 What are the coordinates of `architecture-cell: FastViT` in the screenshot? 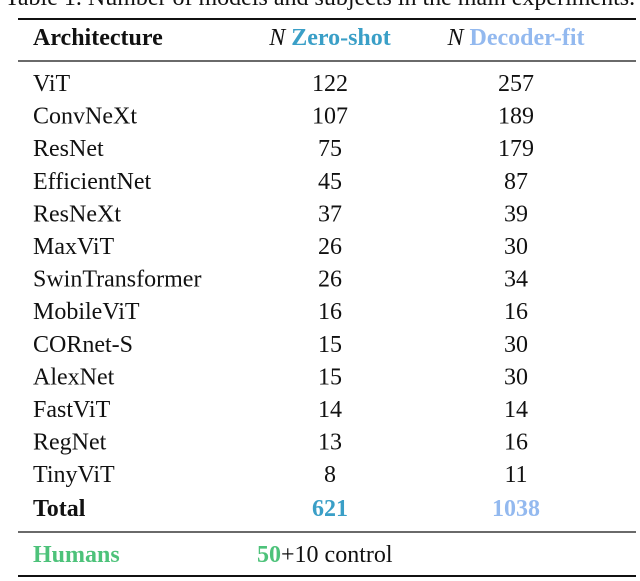 It's located at (72, 410).